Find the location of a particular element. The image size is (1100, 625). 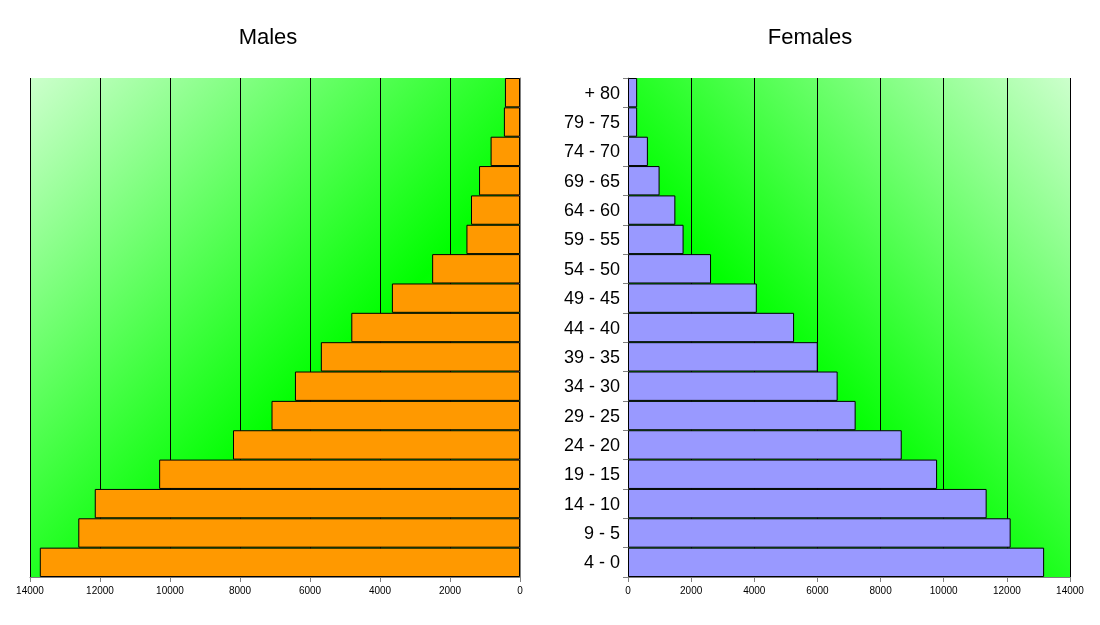

y-tick-label: 64 - 60 is located at coordinates (591, 210).